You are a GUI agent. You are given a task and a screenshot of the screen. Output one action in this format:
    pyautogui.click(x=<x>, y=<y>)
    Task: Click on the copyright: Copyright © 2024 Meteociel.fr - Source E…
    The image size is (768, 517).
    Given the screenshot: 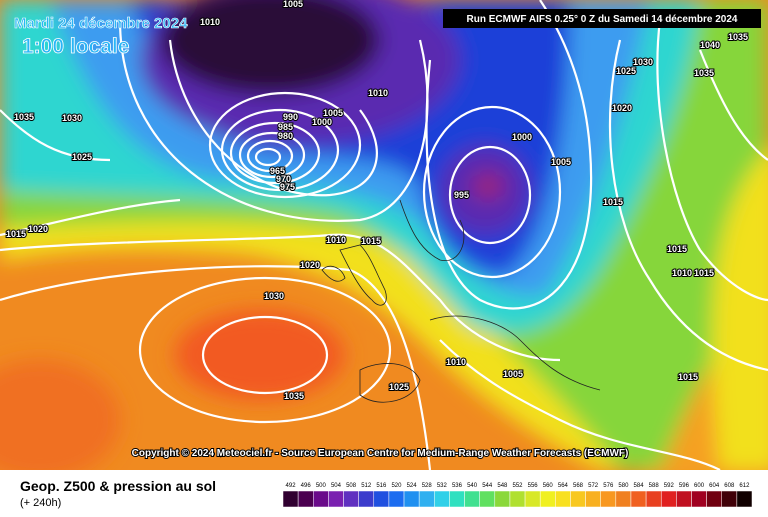 What is the action you would take?
    pyautogui.click(x=380, y=453)
    